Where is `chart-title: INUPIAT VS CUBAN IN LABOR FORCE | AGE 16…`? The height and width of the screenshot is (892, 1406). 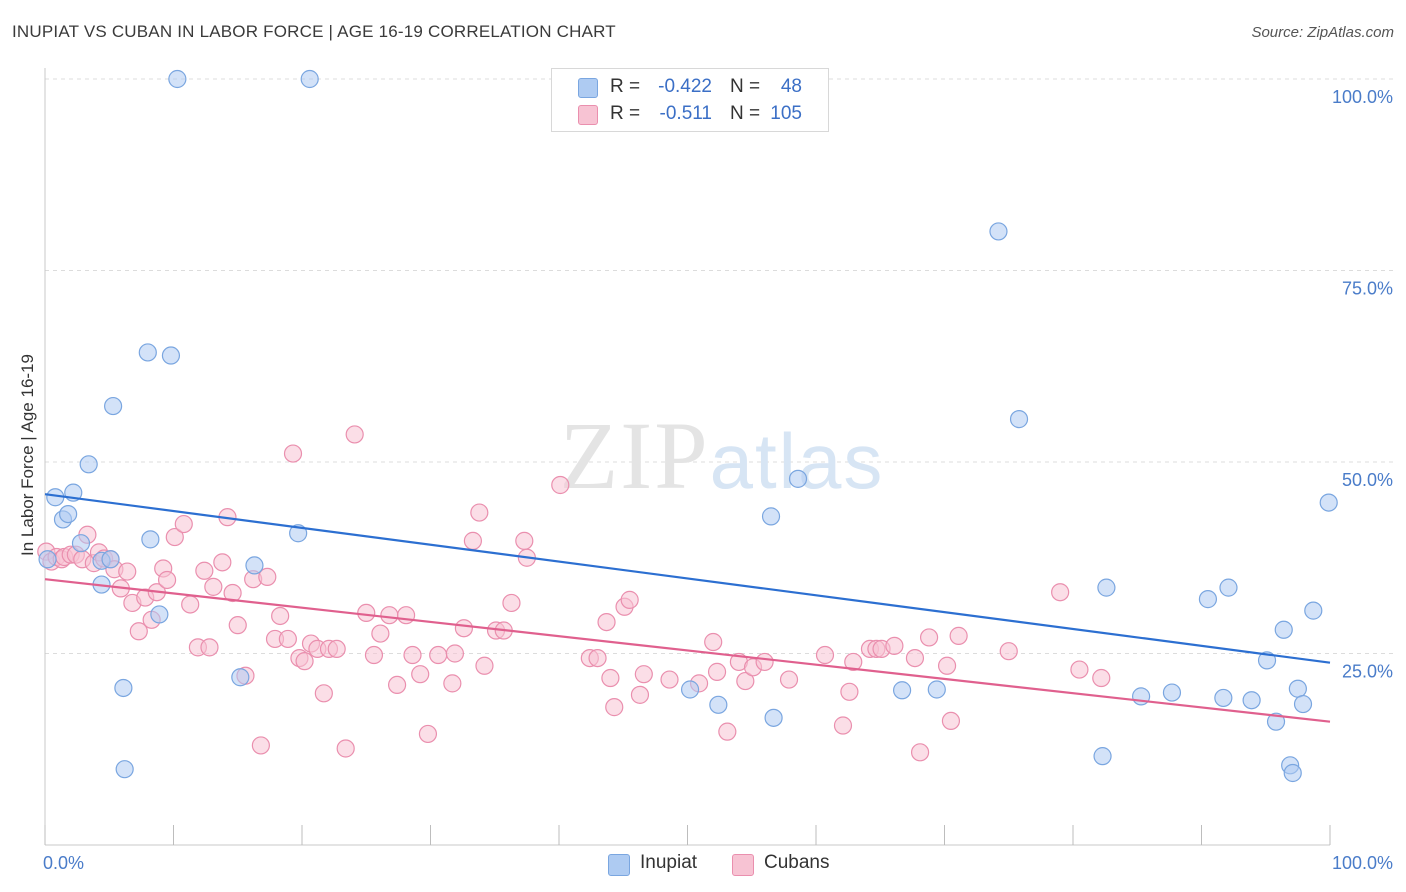 chart-title: INUPIAT VS CUBAN IN LABOR FORCE | AGE 16… is located at coordinates (314, 31).